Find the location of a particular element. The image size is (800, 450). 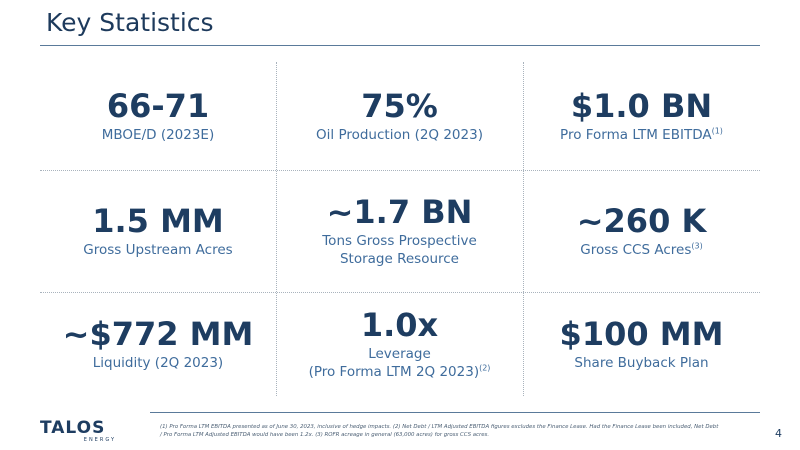

stat-value: 1.5 MM is located at coordinates (158, 221).